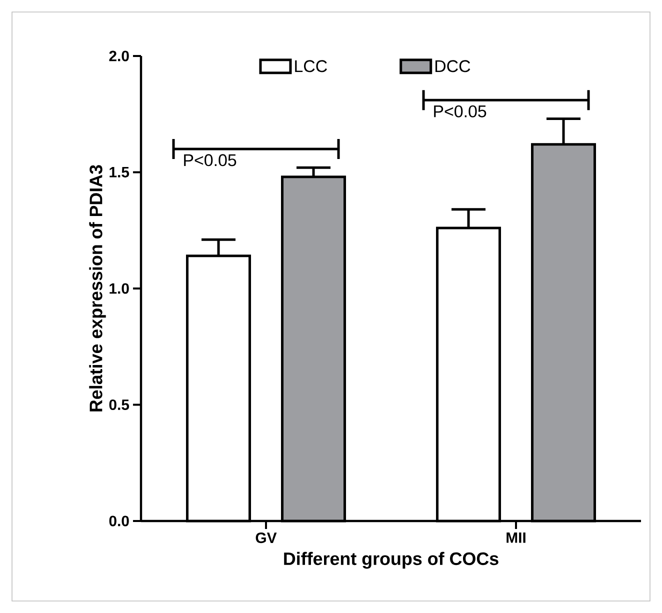 This screenshot has width=662, height=613. I want to click on y-tick-label: 0.5, so click(119, 404).